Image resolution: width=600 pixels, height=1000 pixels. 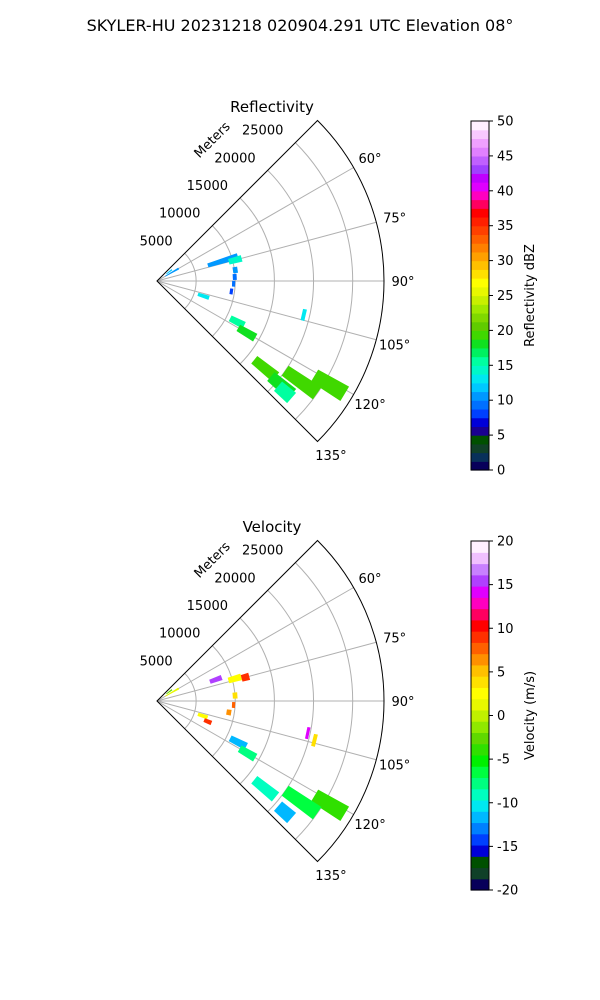 What do you see at coordinates (504, 717) in the screenshot?
I see `colorbar: -20 -15 -10 -5 0 5 10 15 20 Velocity (m/s)` at bounding box center [504, 717].